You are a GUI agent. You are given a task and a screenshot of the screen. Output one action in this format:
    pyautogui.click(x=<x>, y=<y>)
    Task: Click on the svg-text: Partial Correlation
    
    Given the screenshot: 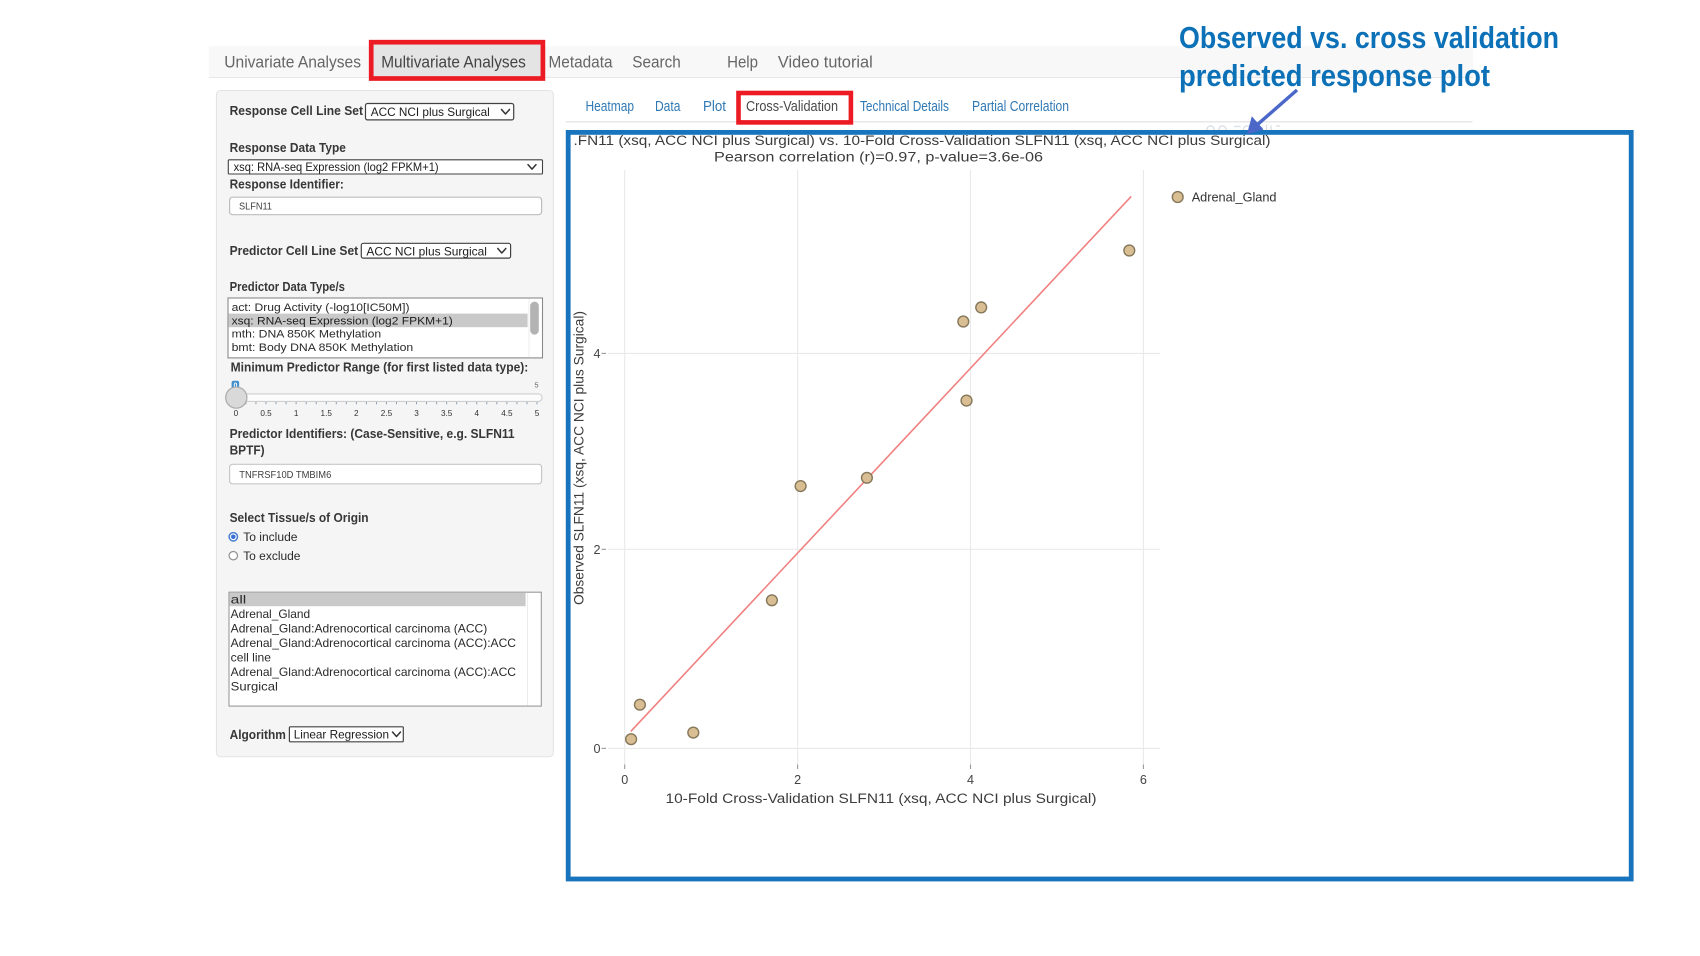 What is the action you would take?
    pyautogui.click(x=1020, y=106)
    